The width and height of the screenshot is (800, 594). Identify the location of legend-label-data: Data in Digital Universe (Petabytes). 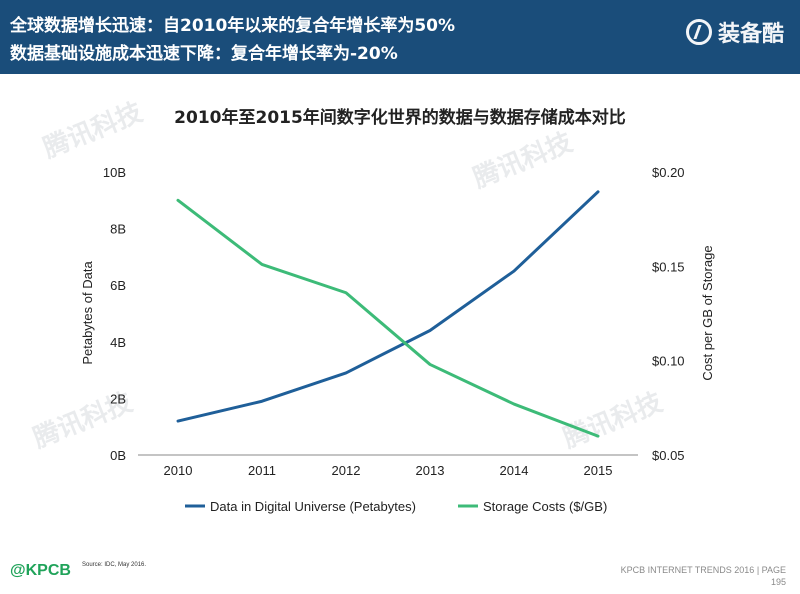
(313, 506).